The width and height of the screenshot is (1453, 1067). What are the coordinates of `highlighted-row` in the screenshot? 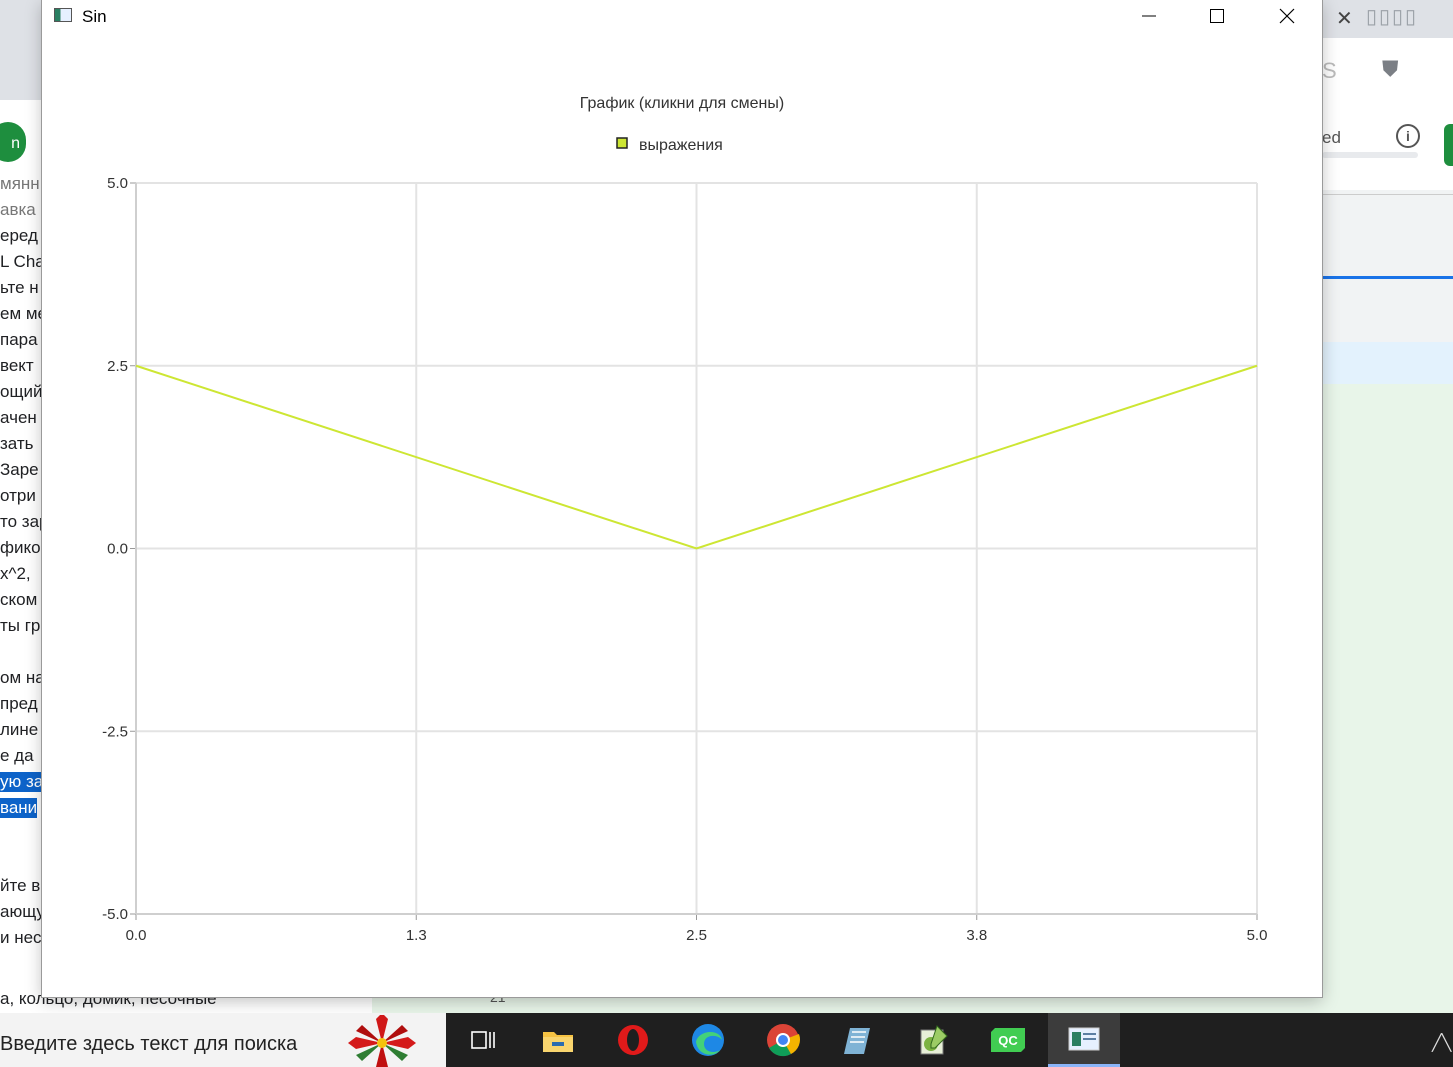 It's located at (1387, 363).